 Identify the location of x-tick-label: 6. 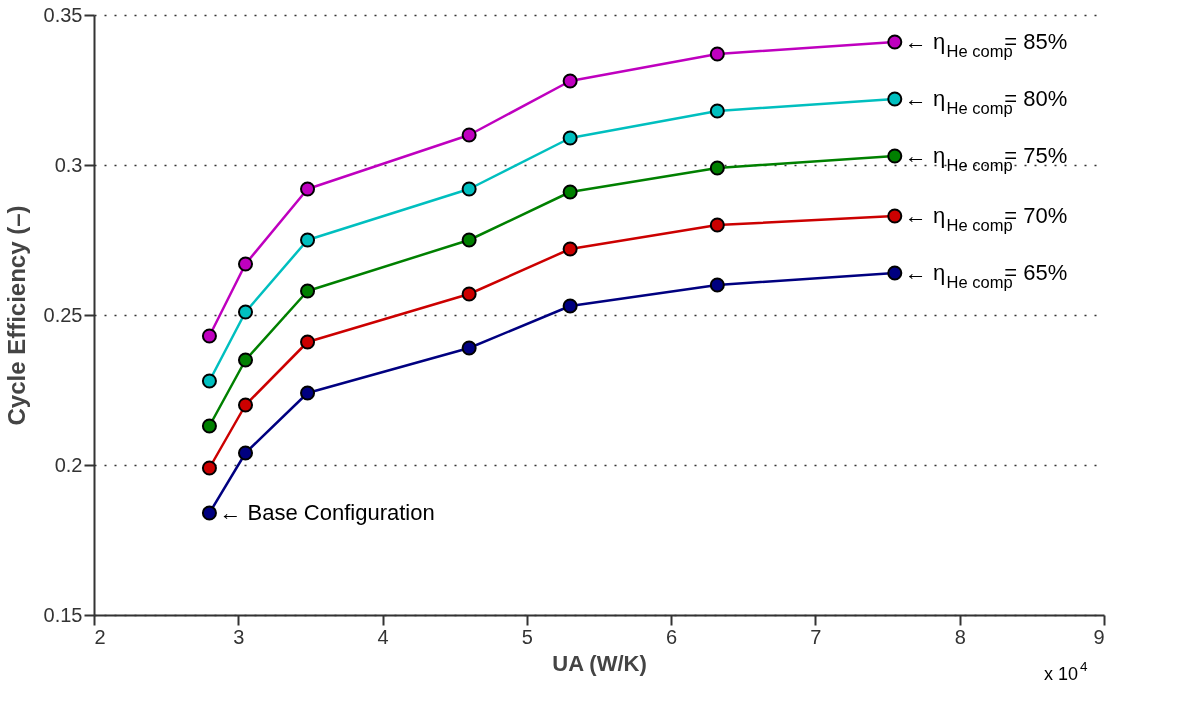
(672, 636).